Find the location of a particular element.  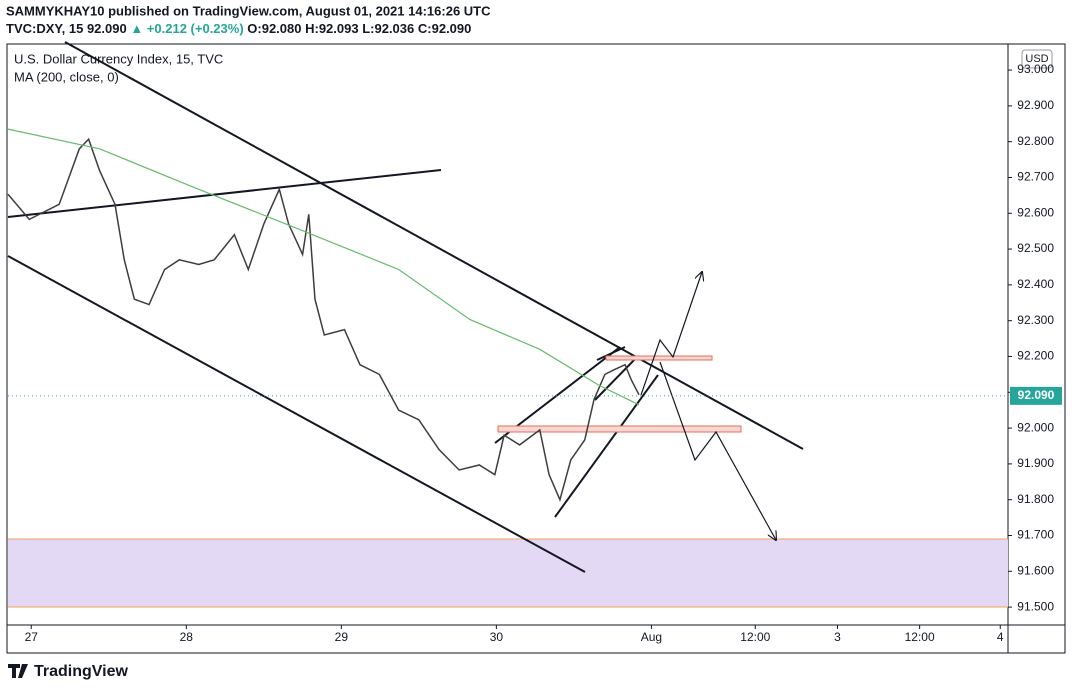

low: L:92.036 is located at coordinates (388, 28).